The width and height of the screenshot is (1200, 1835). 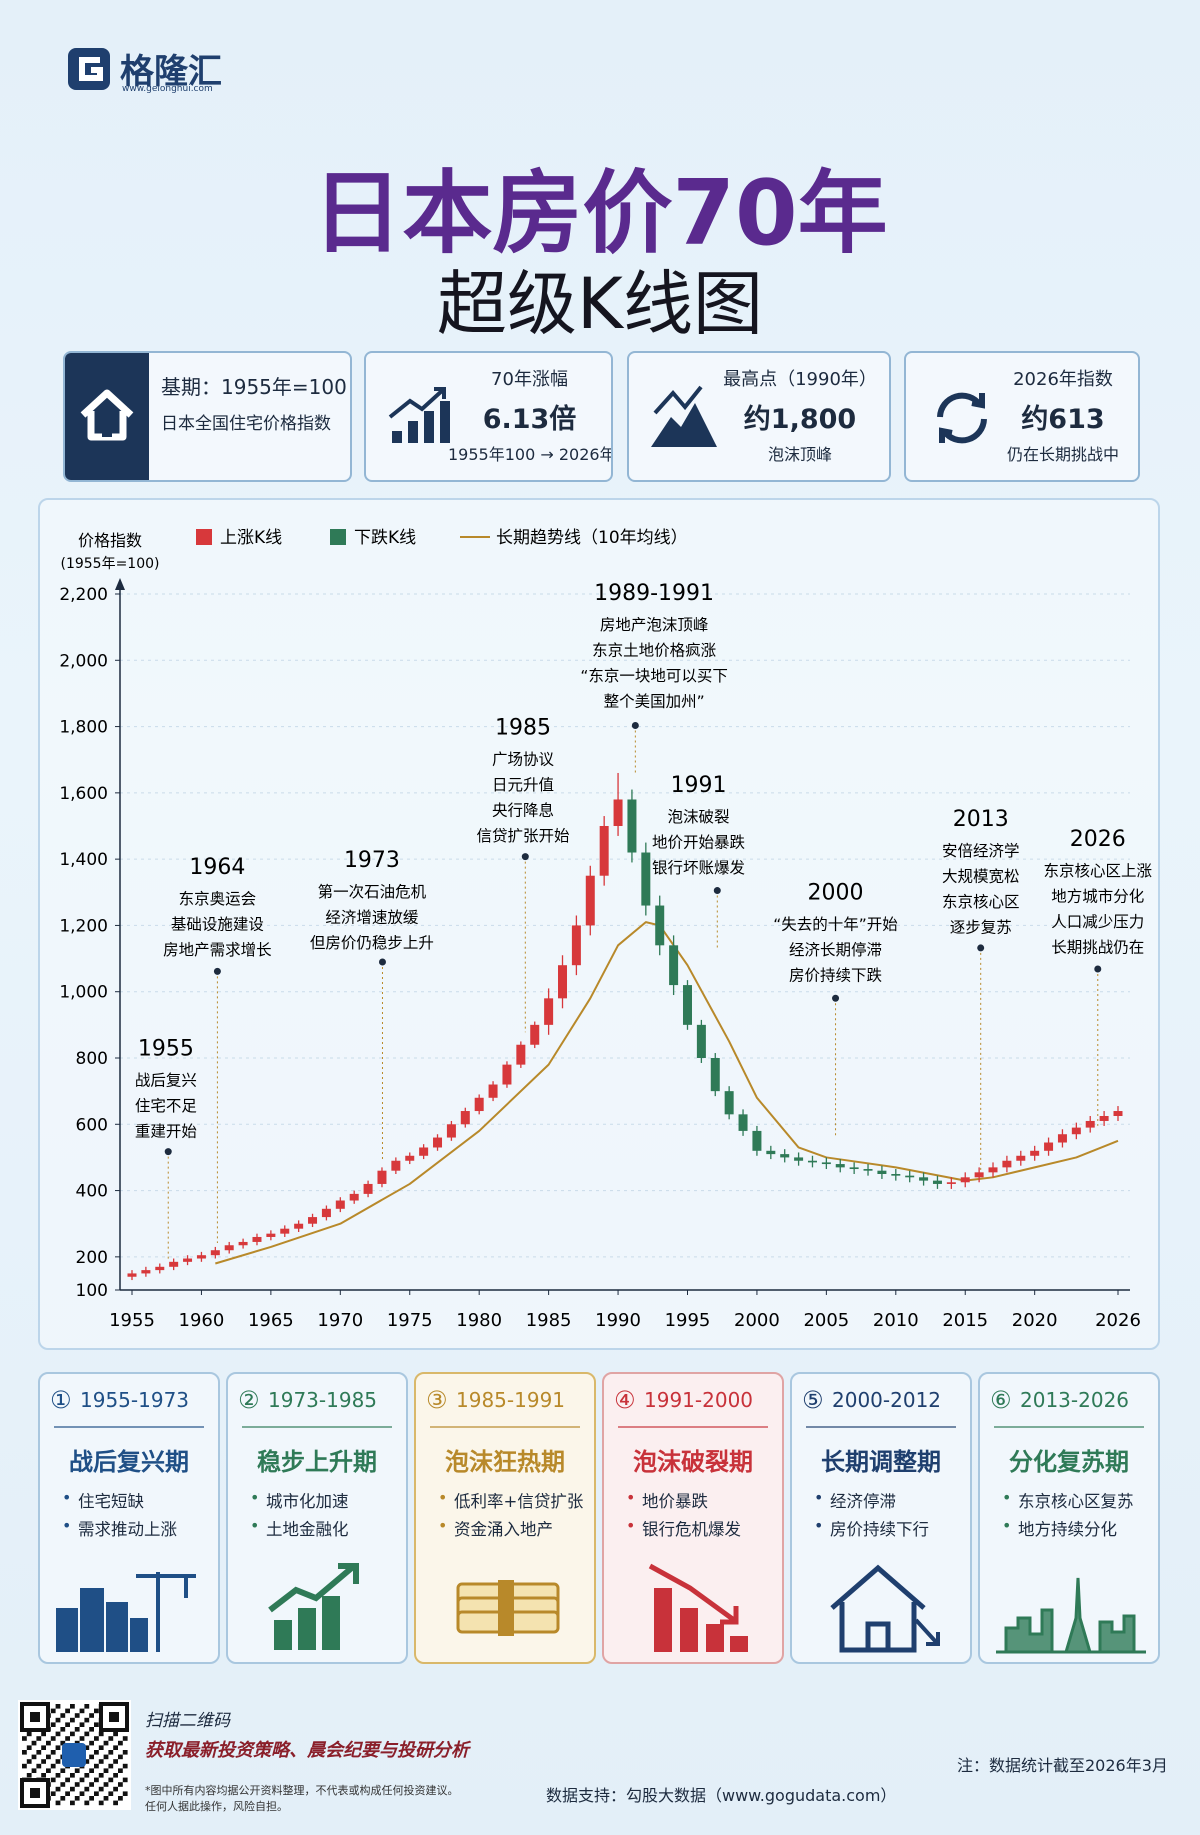 I want to click on qr-logo, so click(x=74, y=1755).